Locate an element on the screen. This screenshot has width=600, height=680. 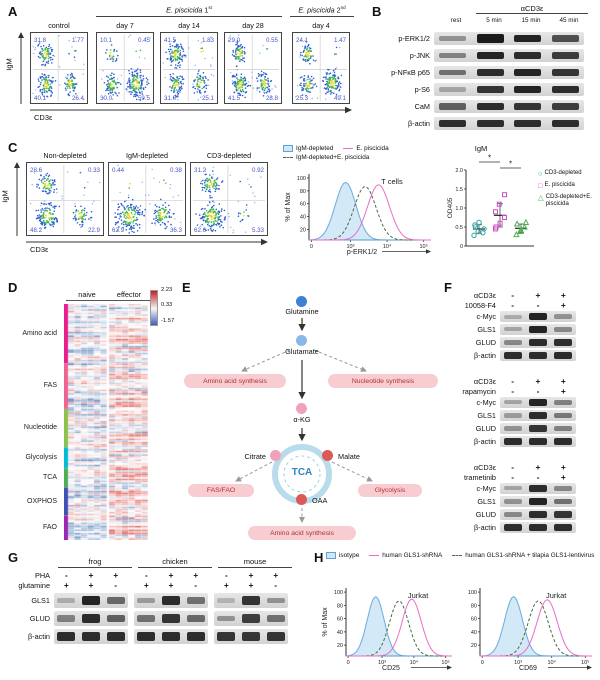
stimulation-header: αCD3ε is located at coordinates (532, 9).